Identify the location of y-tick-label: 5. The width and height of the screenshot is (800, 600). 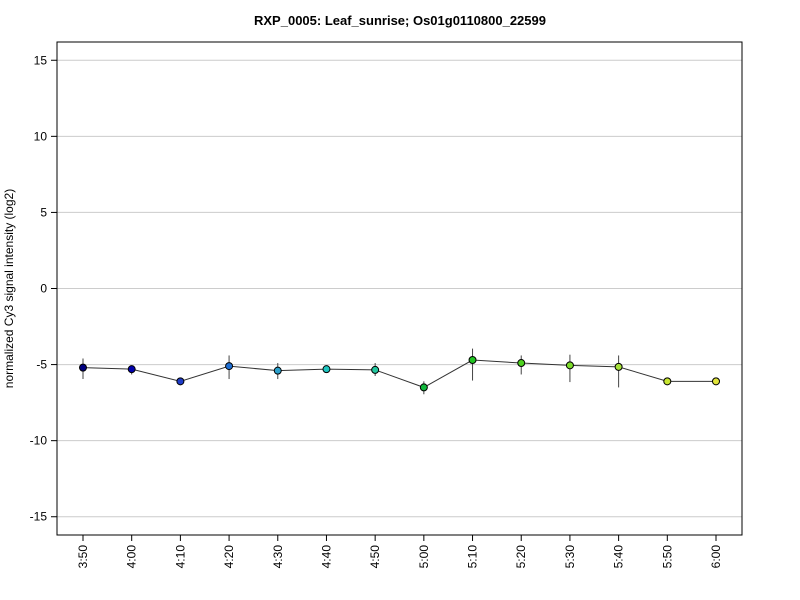
(43, 212).